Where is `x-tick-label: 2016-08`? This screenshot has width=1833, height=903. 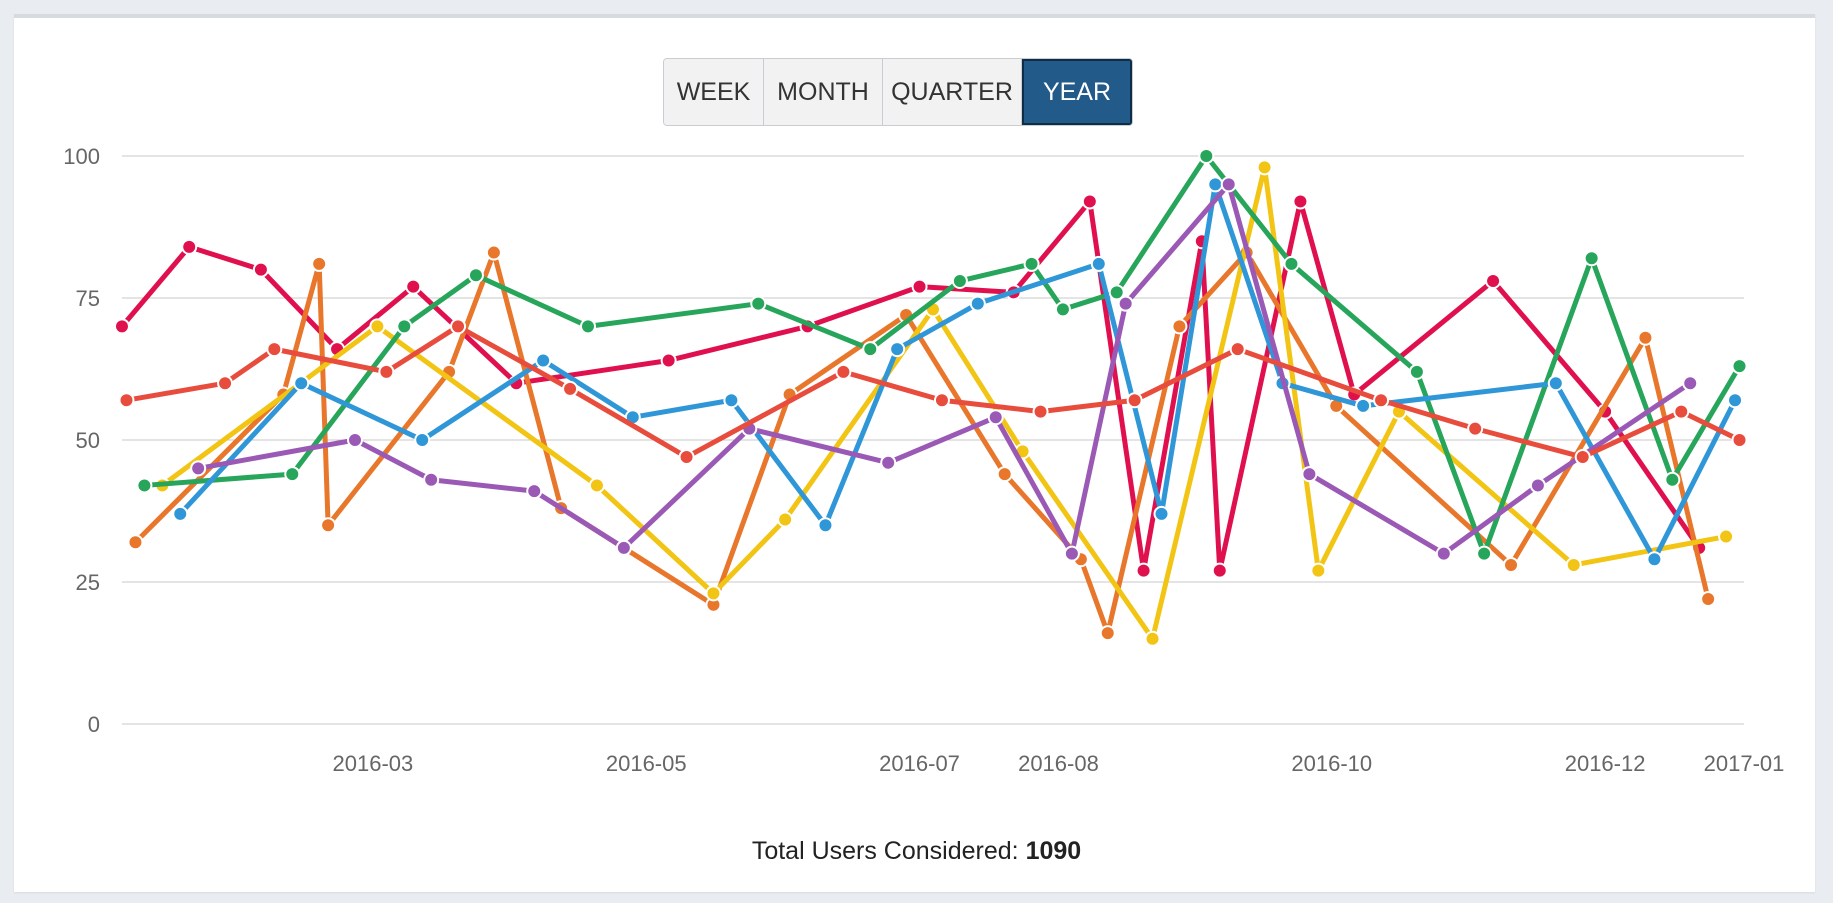 x-tick-label: 2016-08 is located at coordinates (1058, 763).